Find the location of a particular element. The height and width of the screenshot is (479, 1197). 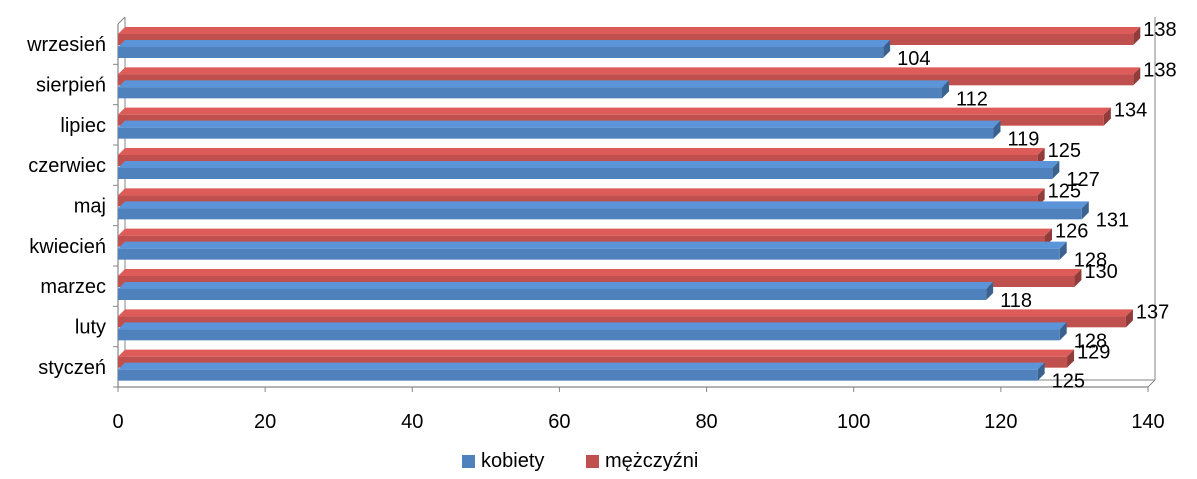

data-label-mezczyzni: 129 is located at coordinates (1093, 353).